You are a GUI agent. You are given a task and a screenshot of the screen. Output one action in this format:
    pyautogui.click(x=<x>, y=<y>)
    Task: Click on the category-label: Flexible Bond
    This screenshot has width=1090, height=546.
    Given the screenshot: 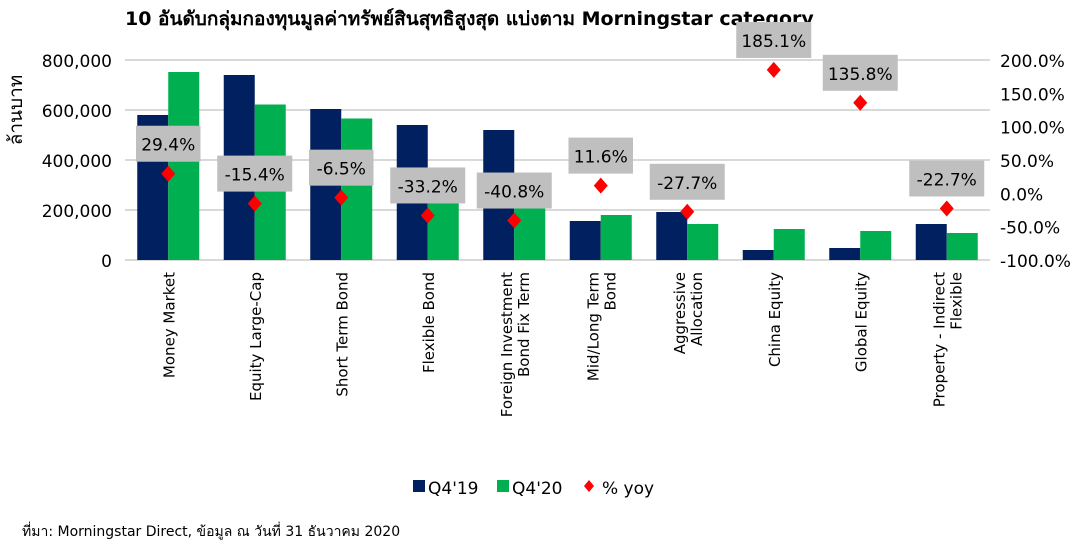 What is the action you would take?
    pyautogui.click(x=429, y=322)
    